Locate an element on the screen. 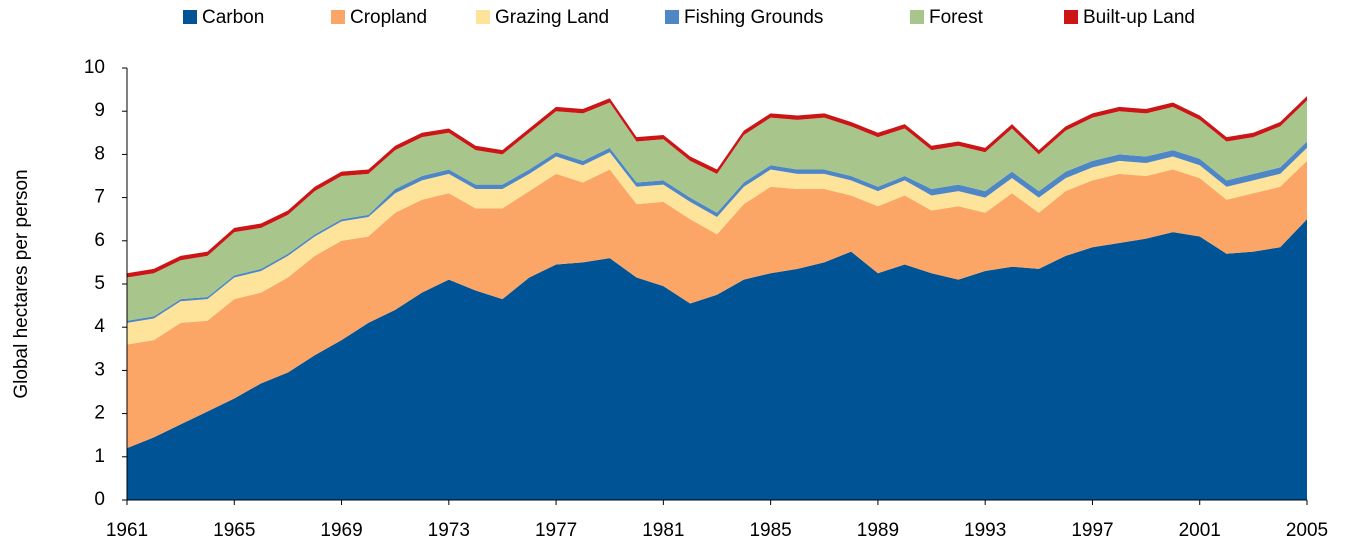 The width and height of the screenshot is (1366, 551). y-tick-label: 4 is located at coordinates (99, 326).